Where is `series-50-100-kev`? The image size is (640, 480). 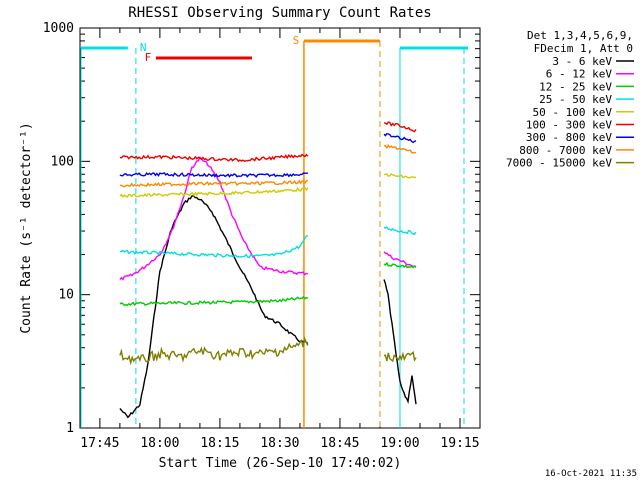
series-50-100-kev is located at coordinates (268, 185).